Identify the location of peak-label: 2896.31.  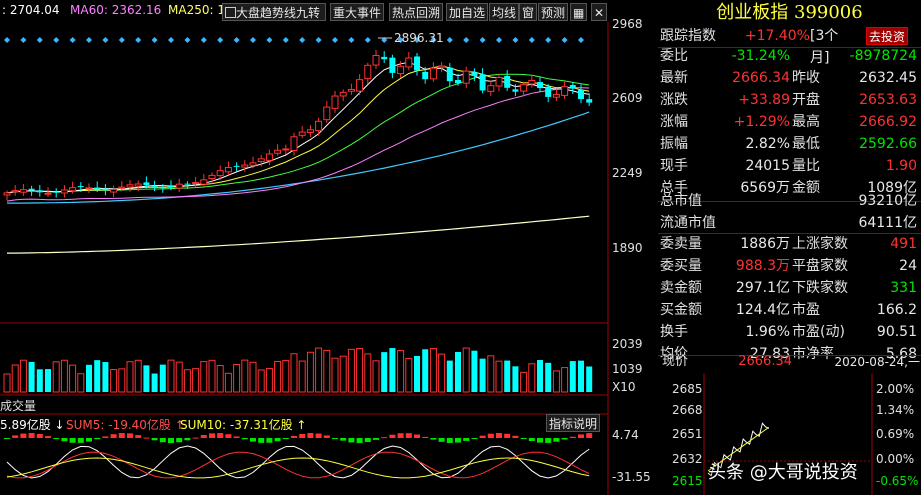
(419, 38).